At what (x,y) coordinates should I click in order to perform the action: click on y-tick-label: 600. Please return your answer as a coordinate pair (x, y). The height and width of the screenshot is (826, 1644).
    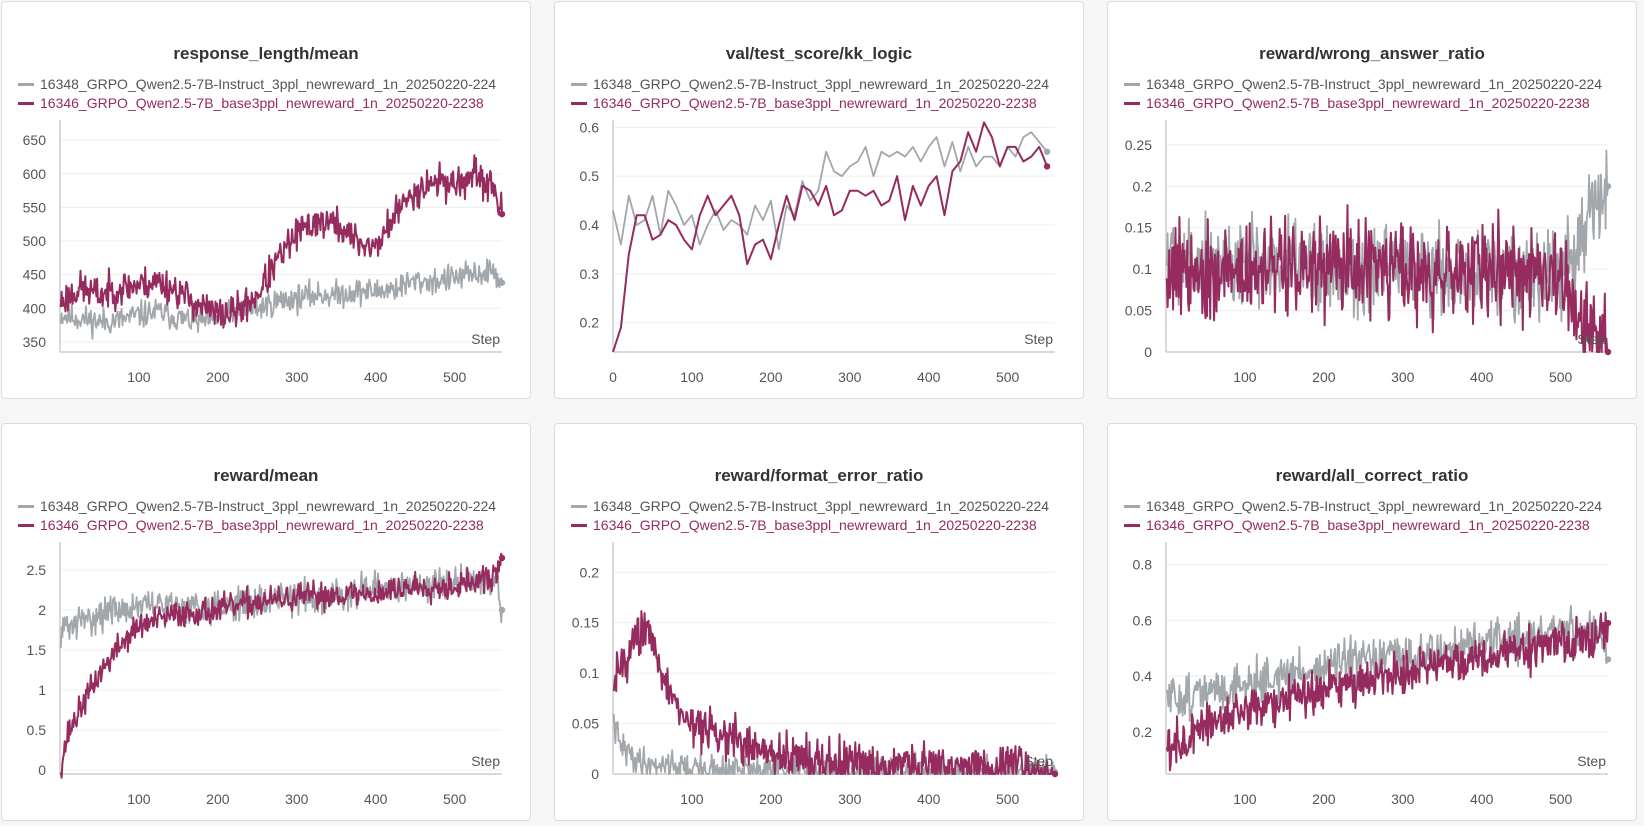
    Looking at the image, I should click on (35, 174).